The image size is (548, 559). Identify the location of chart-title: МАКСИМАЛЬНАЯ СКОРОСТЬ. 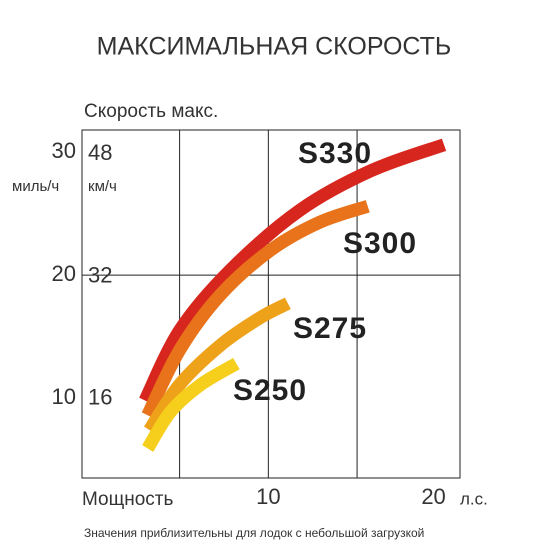
(274, 47).